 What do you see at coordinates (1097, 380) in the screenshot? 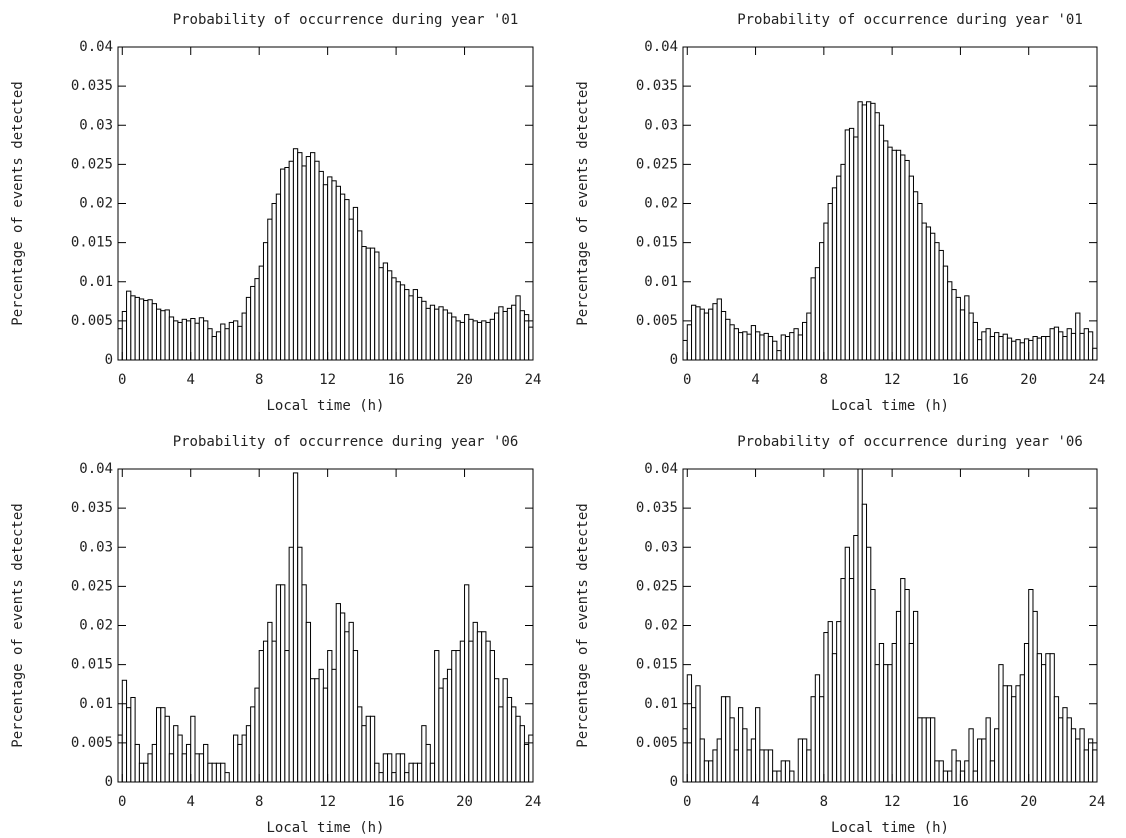
I see `x-tick-label: 24` at bounding box center [1097, 380].